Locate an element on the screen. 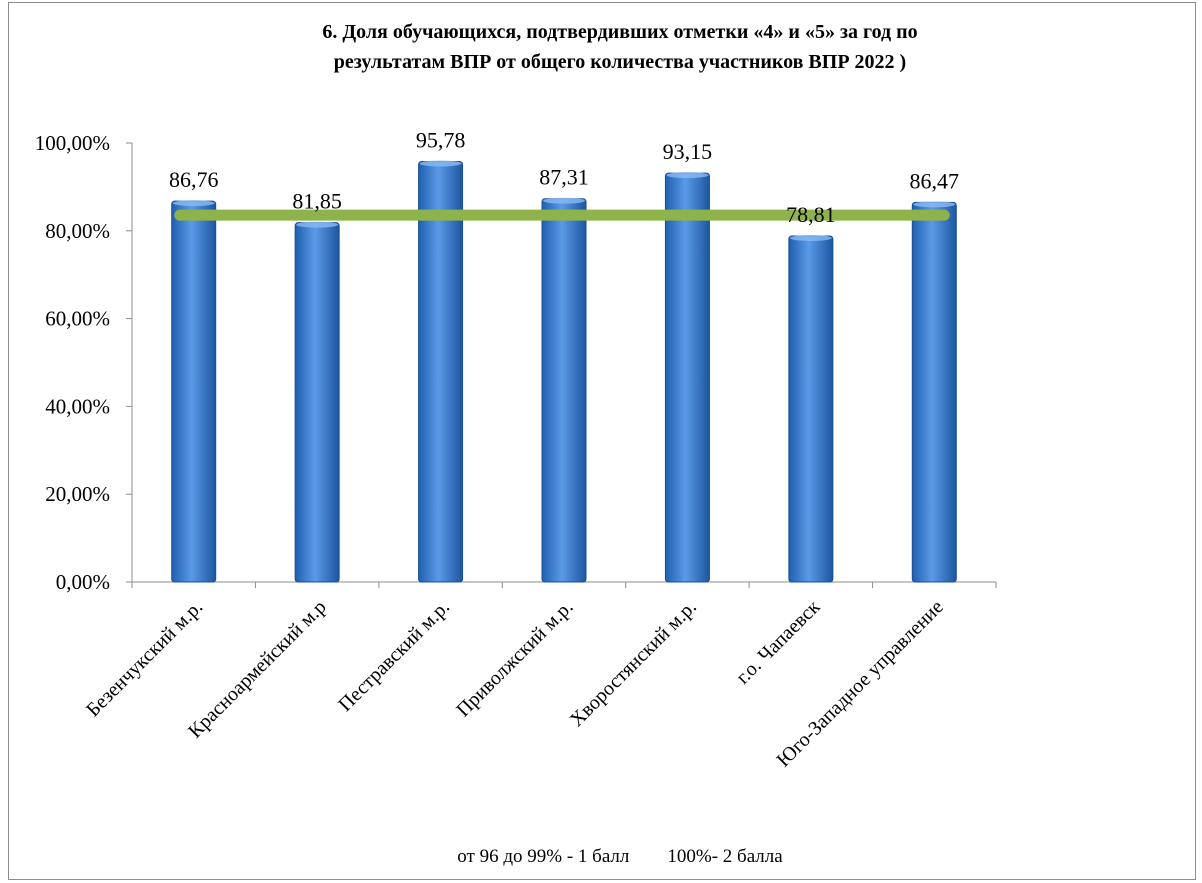 This screenshot has height=883, width=1202. data-labels: 86,76 81,85 95,78 87,31 93,15 78,81 86,47 is located at coordinates (564, 177).